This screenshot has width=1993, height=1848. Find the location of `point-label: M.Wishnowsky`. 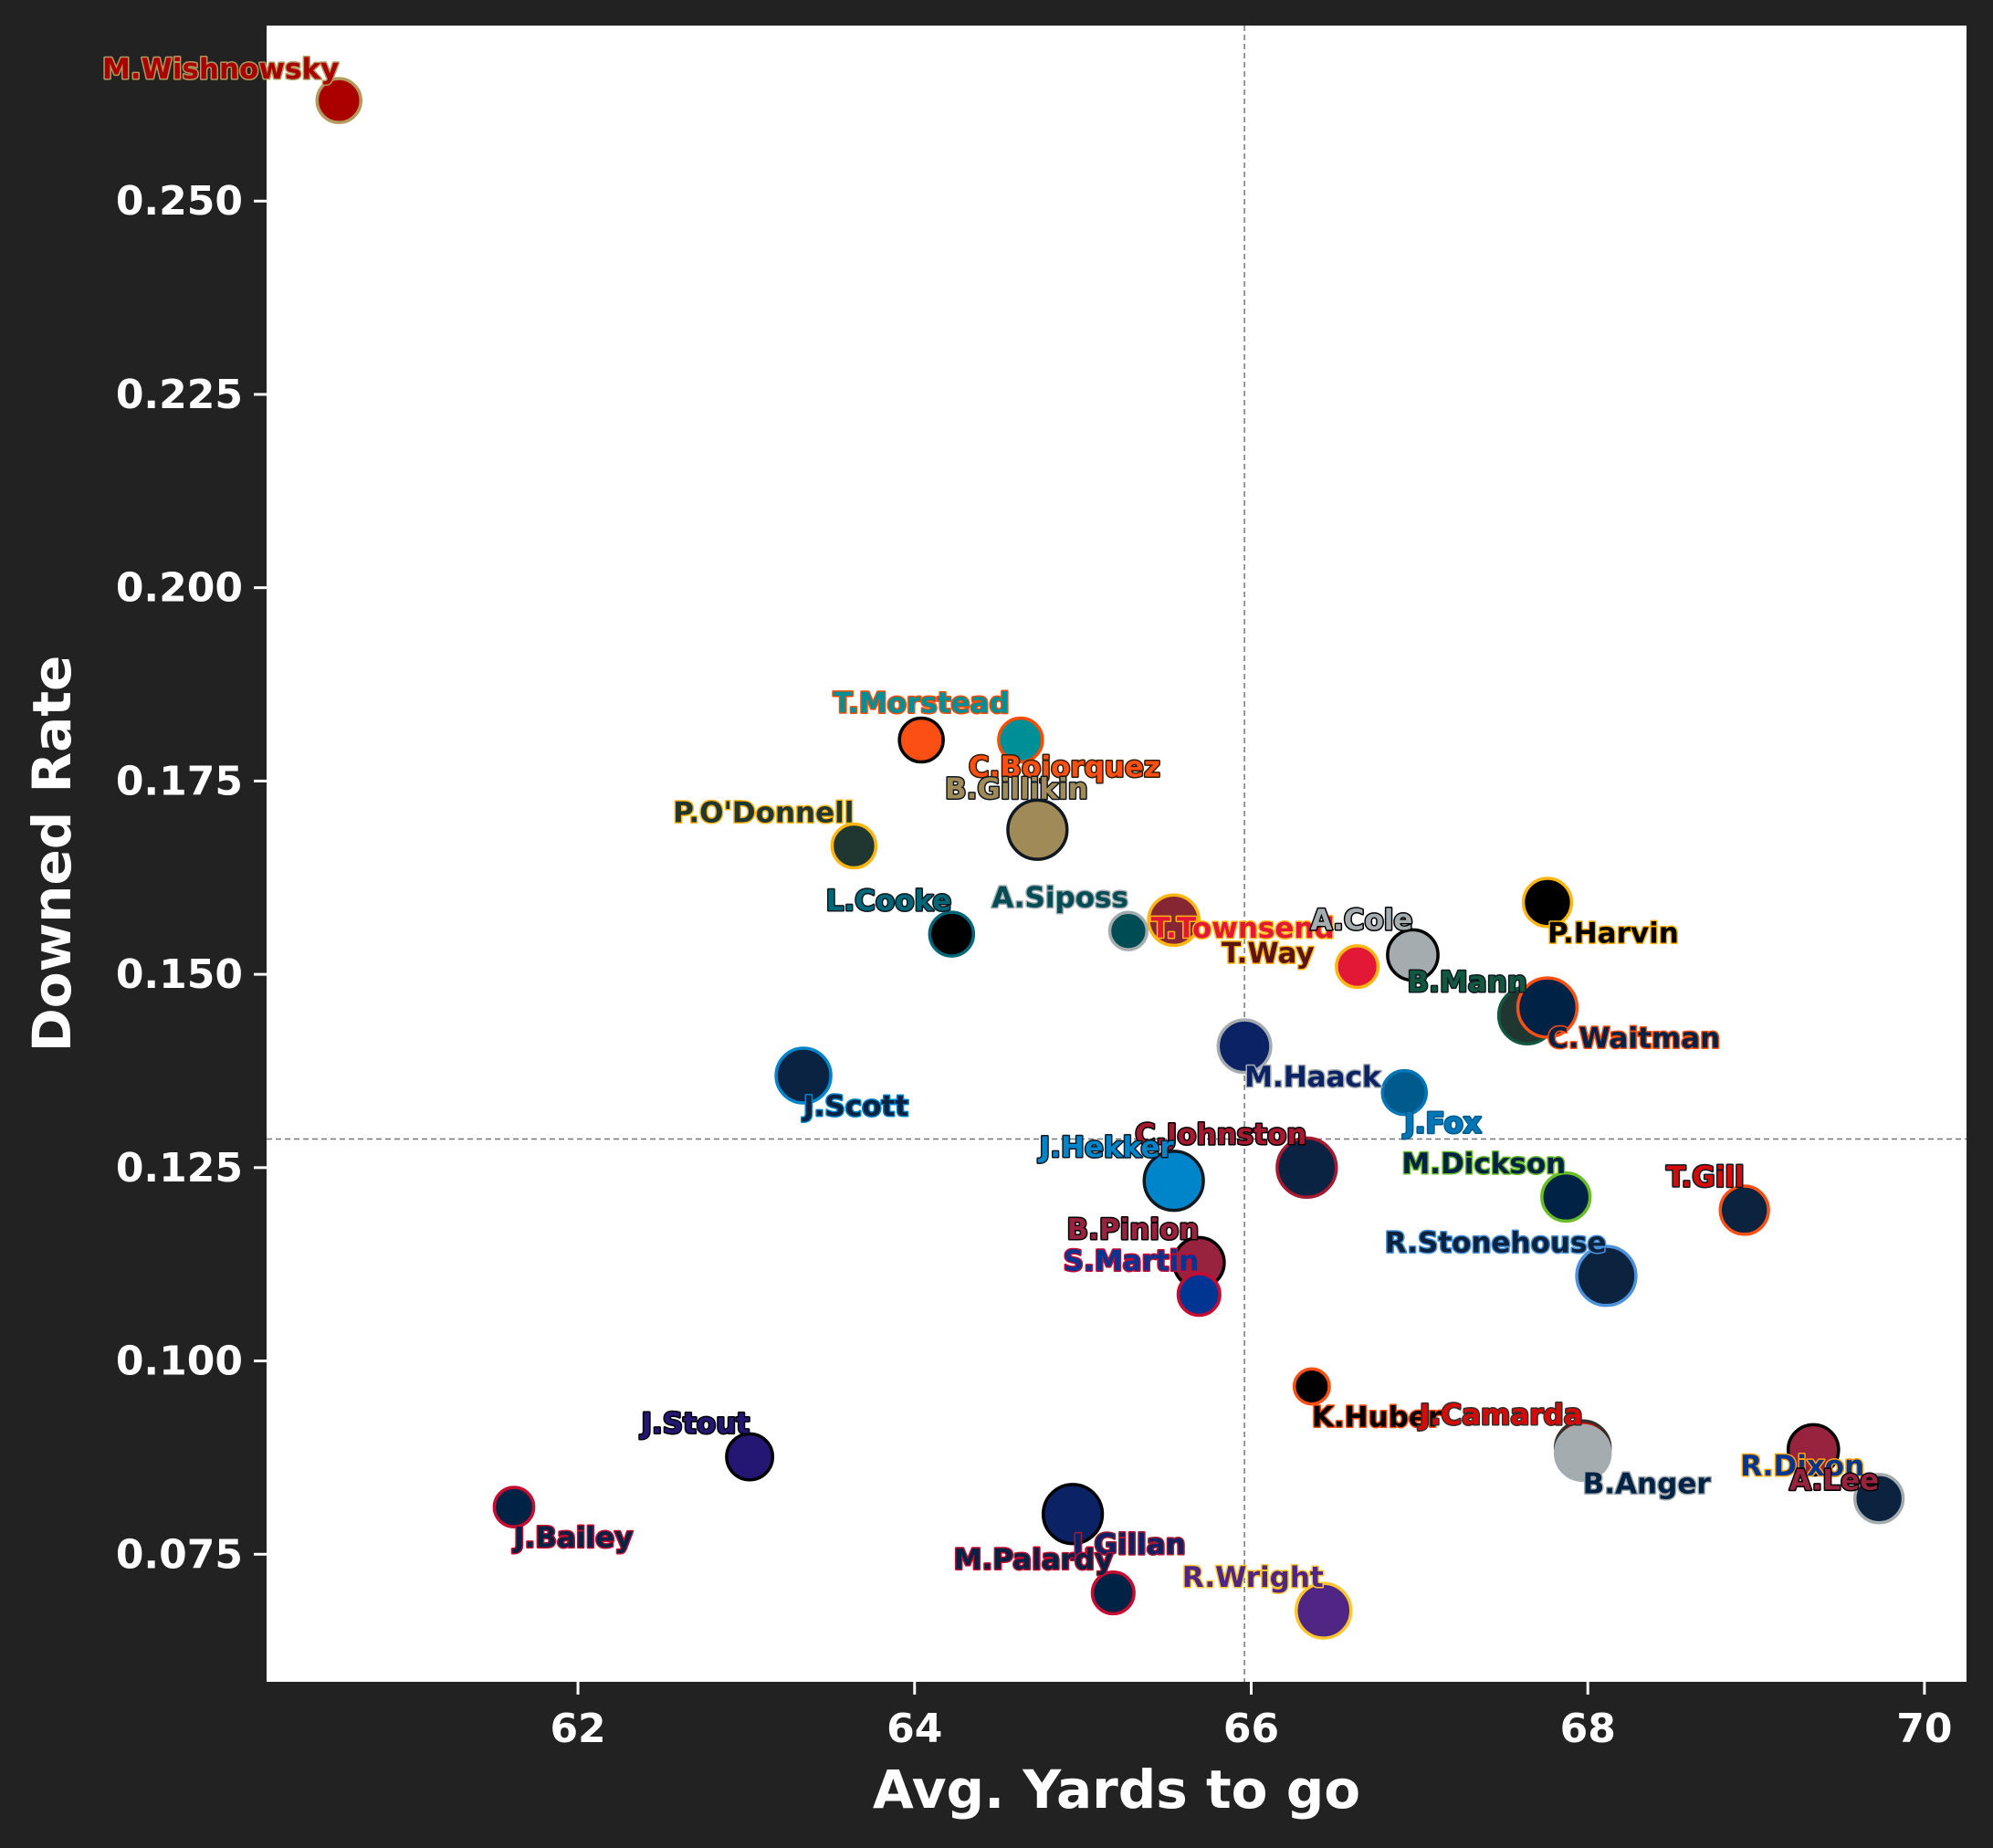

point-label: M.Wishnowsky is located at coordinates (220, 69).